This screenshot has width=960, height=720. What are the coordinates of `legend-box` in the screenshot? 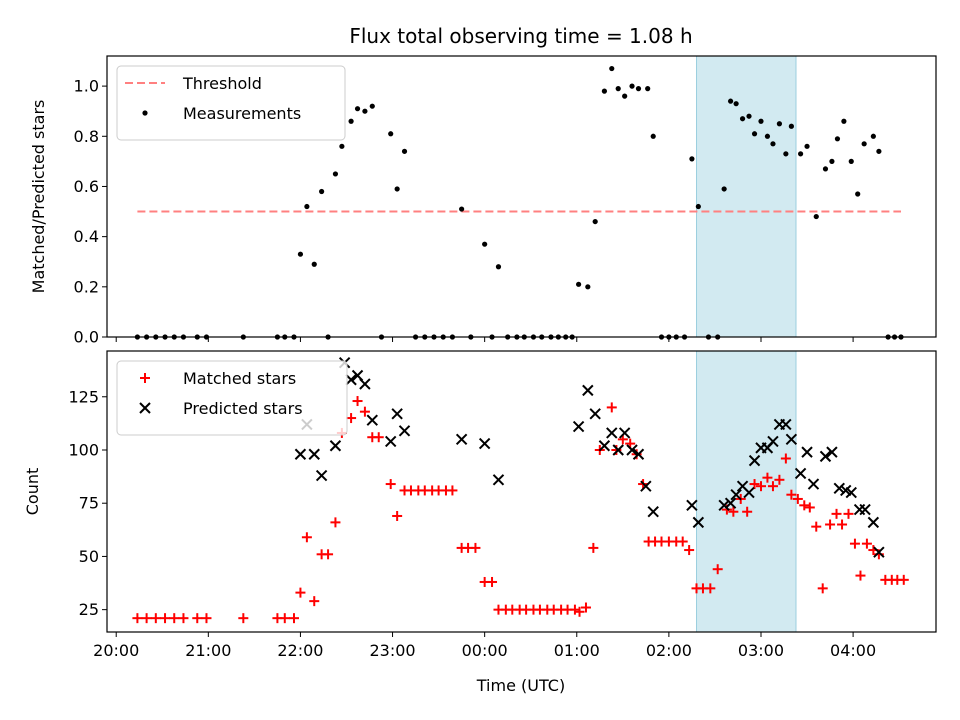 It's located at (232, 398).